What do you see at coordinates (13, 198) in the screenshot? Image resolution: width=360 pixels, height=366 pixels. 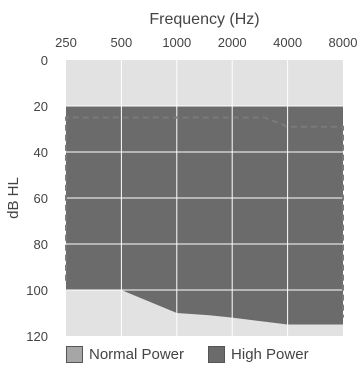 I see `y-axis-title: dB HL` at bounding box center [13, 198].